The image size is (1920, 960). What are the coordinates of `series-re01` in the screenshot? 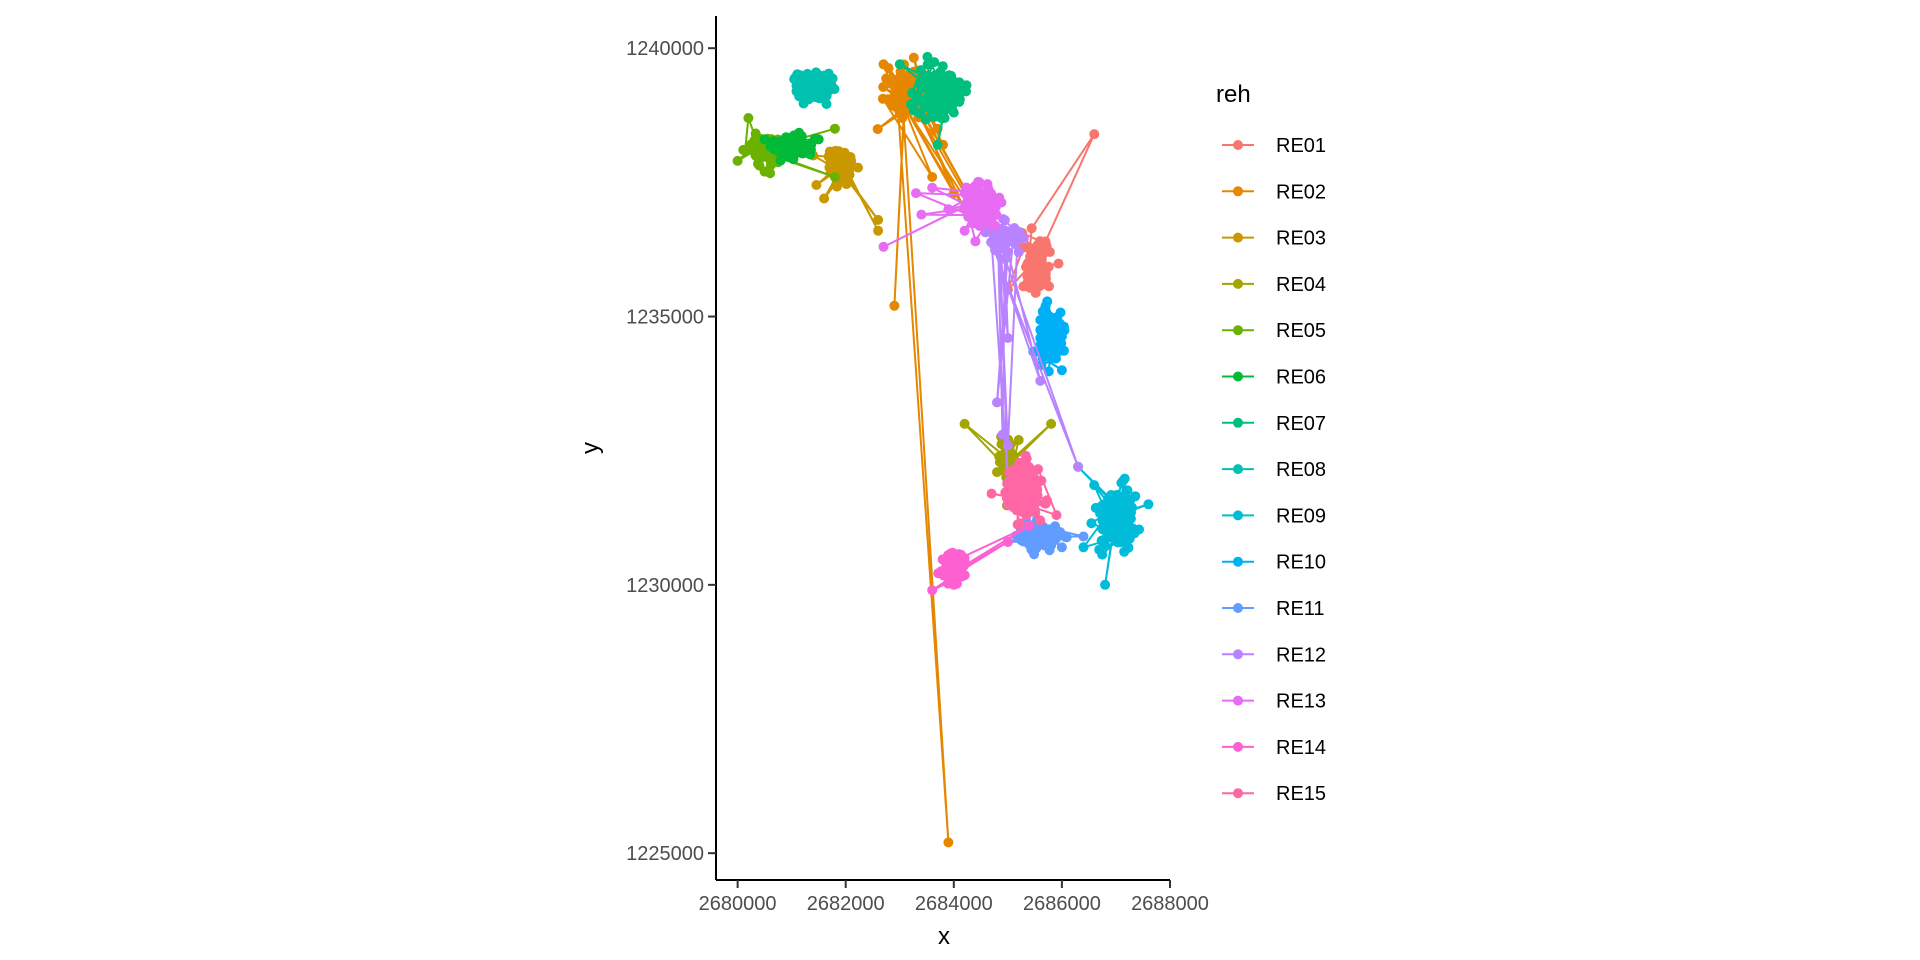 It's located at (1051, 213).